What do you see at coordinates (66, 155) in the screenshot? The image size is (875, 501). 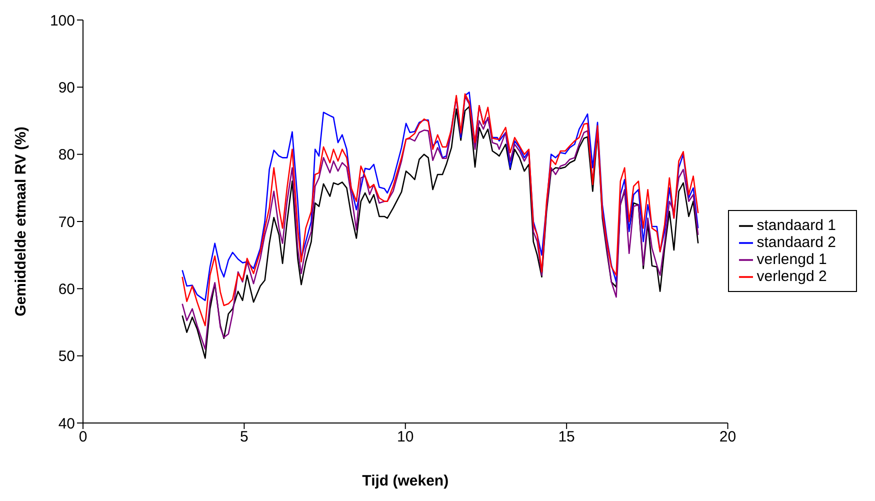 I see `y-tick-label: 80` at bounding box center [66, 155].